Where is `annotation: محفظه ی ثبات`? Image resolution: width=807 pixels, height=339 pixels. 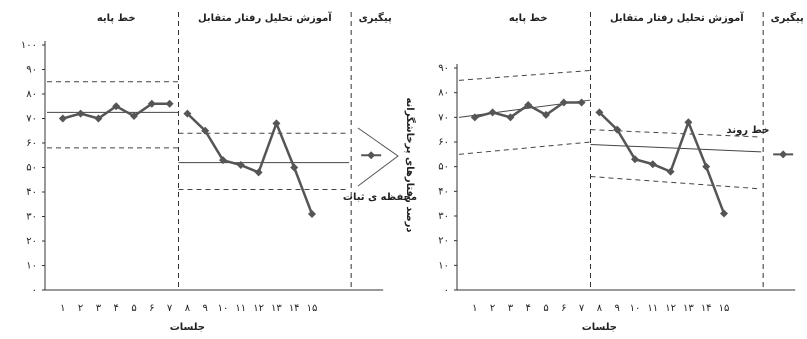 annotation: محفظه ی ثبات is located at coordinates (380, 197).